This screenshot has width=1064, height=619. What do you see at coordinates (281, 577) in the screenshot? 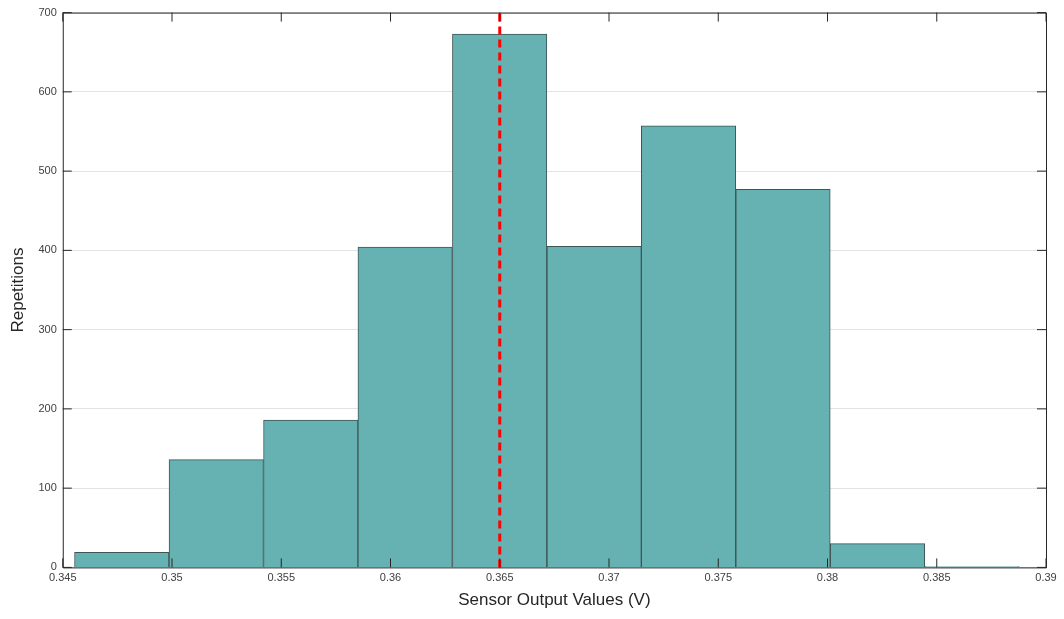
I see `x-tick-label: 0.355` at bounding box center [281, 577].